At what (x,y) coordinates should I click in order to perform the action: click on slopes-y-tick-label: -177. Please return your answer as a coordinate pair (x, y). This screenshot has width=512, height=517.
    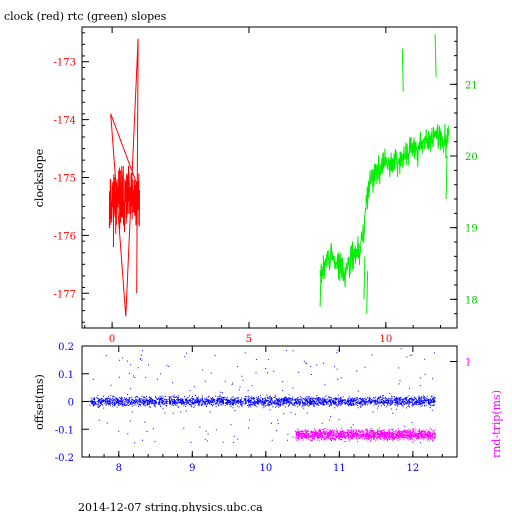
    Looking at the image, I should click on (65, 294).